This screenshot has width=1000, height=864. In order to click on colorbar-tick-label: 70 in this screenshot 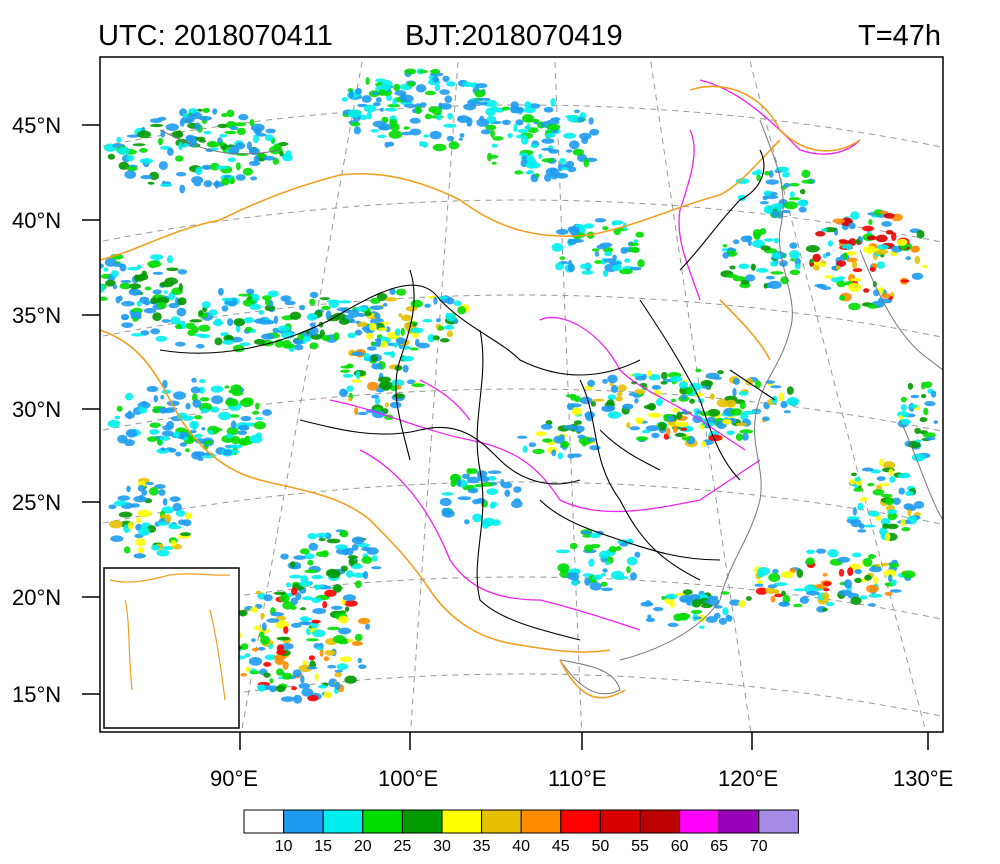, I will do `click(758, 846)`.